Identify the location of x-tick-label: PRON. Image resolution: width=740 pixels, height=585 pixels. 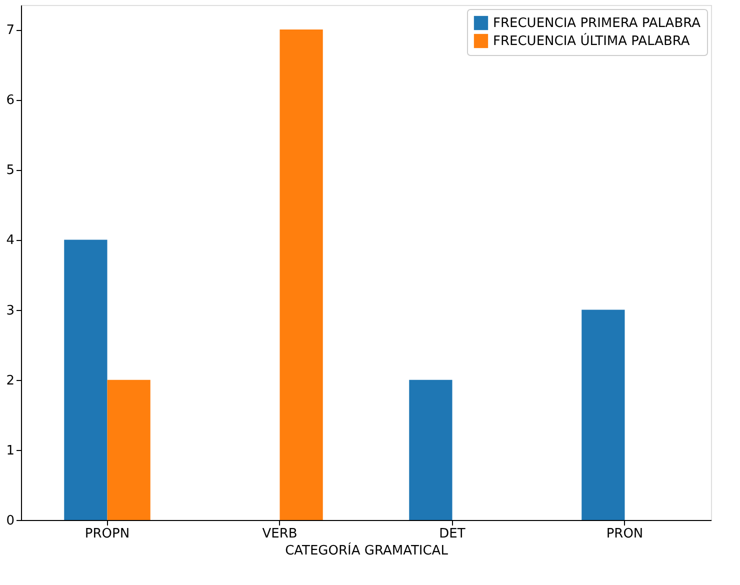
(625, 534).